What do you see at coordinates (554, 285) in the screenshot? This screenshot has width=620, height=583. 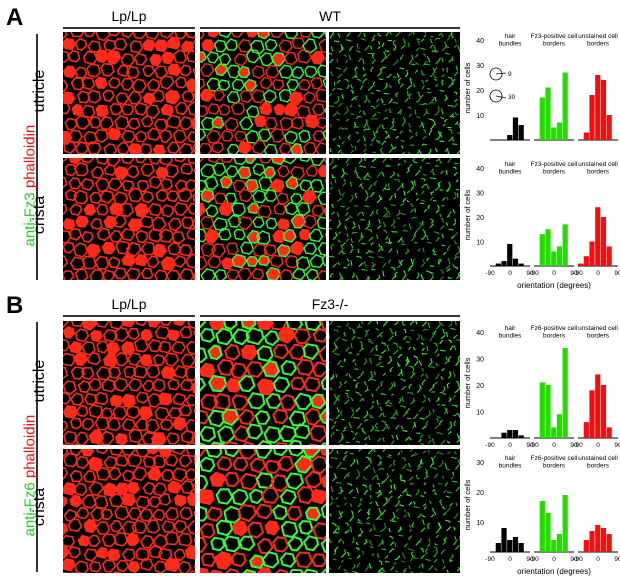 I see `x-axis-label: orientation (degrees)` at bounding box center [554, 285].